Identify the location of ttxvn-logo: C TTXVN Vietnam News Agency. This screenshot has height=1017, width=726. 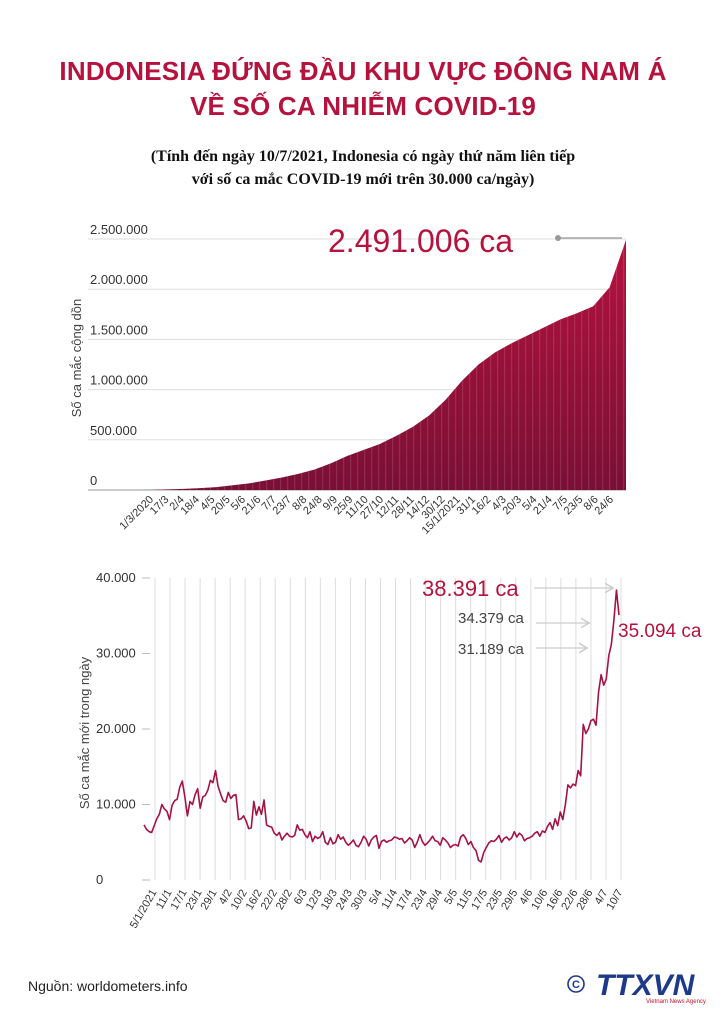
(636, 987).